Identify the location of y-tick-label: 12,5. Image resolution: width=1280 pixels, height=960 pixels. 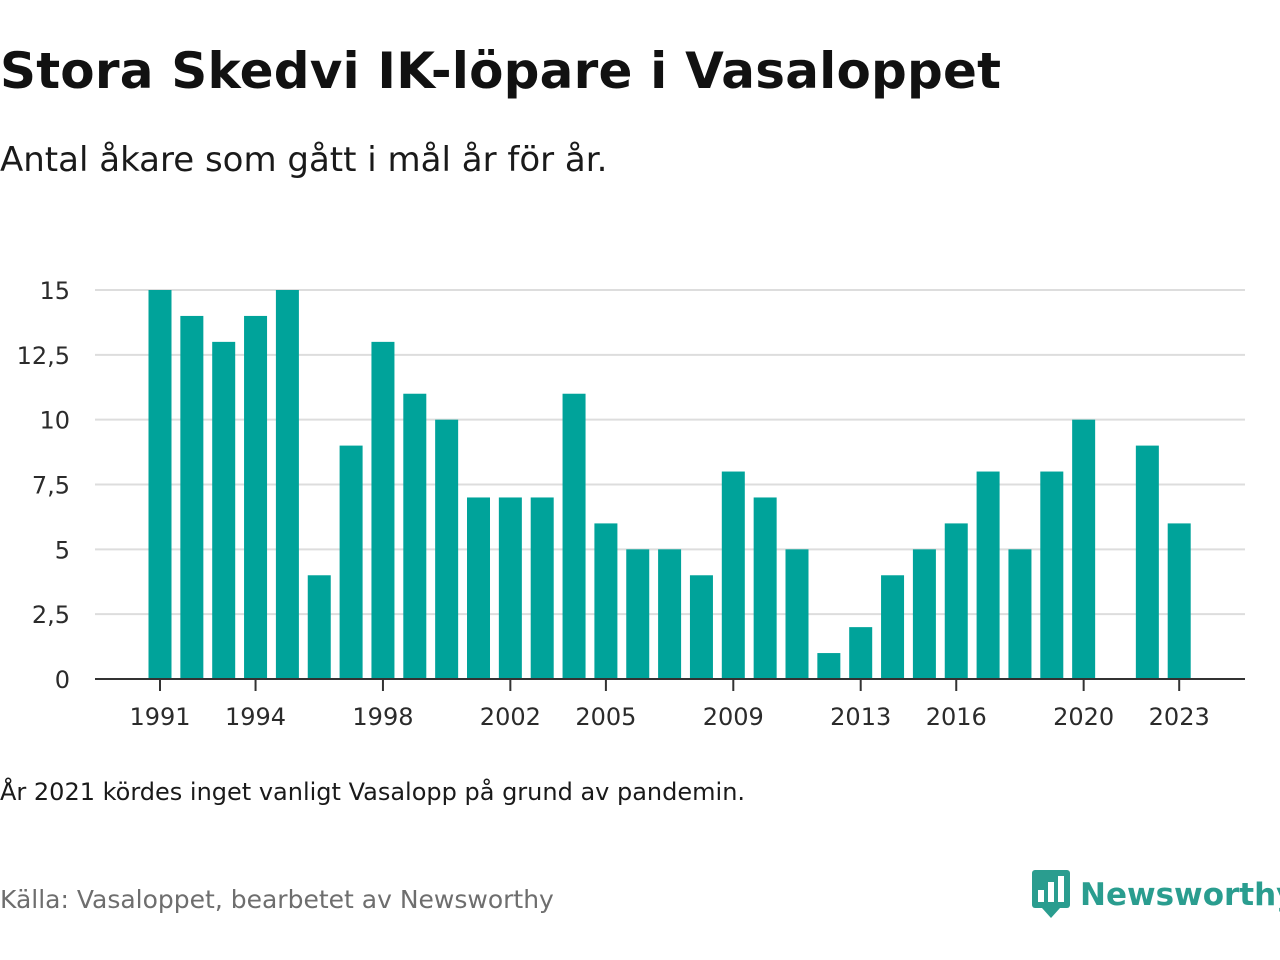
(43, 356).